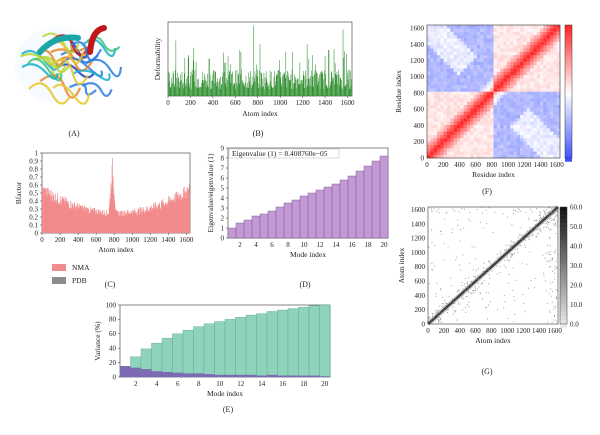 The width and height of the screenshot is (600, 435). I want to click on contact-diagonal, so click(493, 265).